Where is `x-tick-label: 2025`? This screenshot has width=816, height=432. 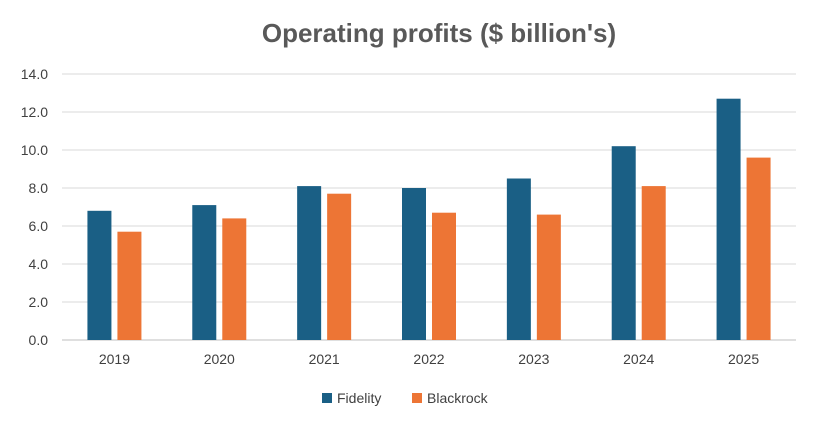 x-tick-label: 2025 is located at coordinates (743, 359).